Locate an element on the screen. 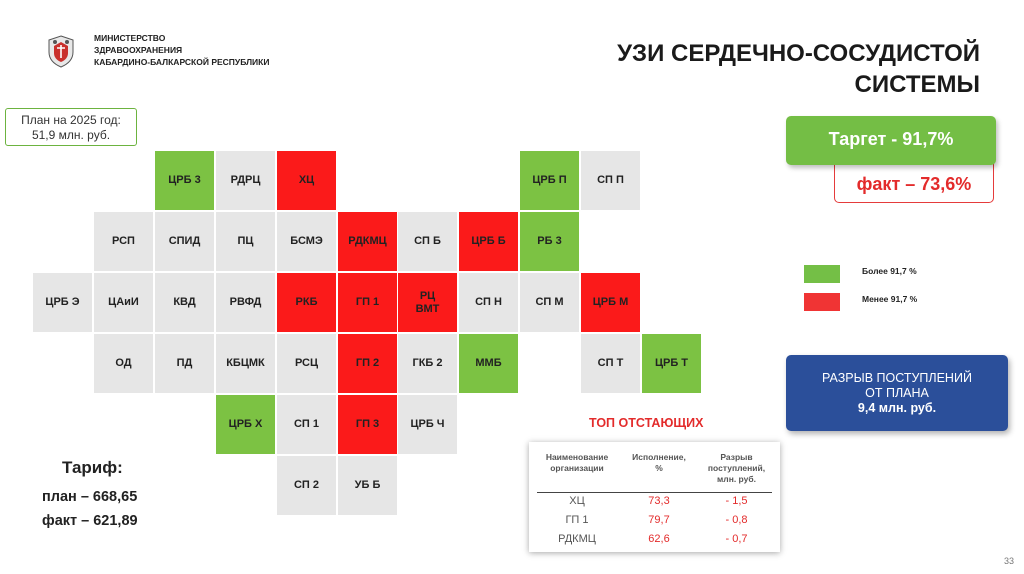 The image size is (1024, 574). tile-32: ЦРБ Т is located at coordinates (671, 363).